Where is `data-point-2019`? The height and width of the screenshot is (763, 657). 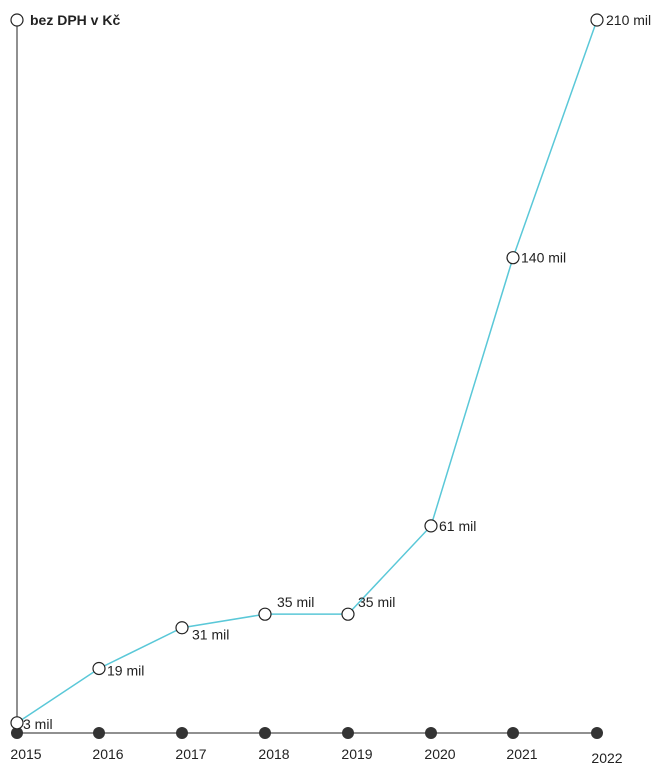
data-point-2019 is located at coordinates (348, 614).